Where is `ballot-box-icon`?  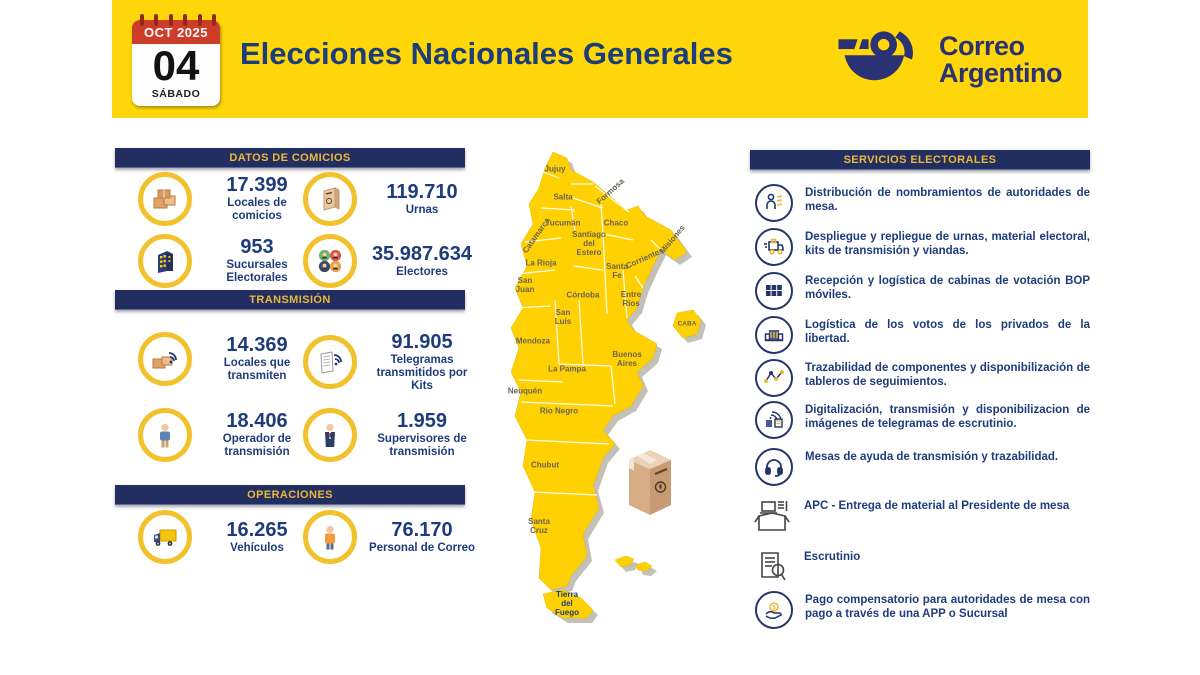 ballot-box-icon is located at coordinates (330, 199).